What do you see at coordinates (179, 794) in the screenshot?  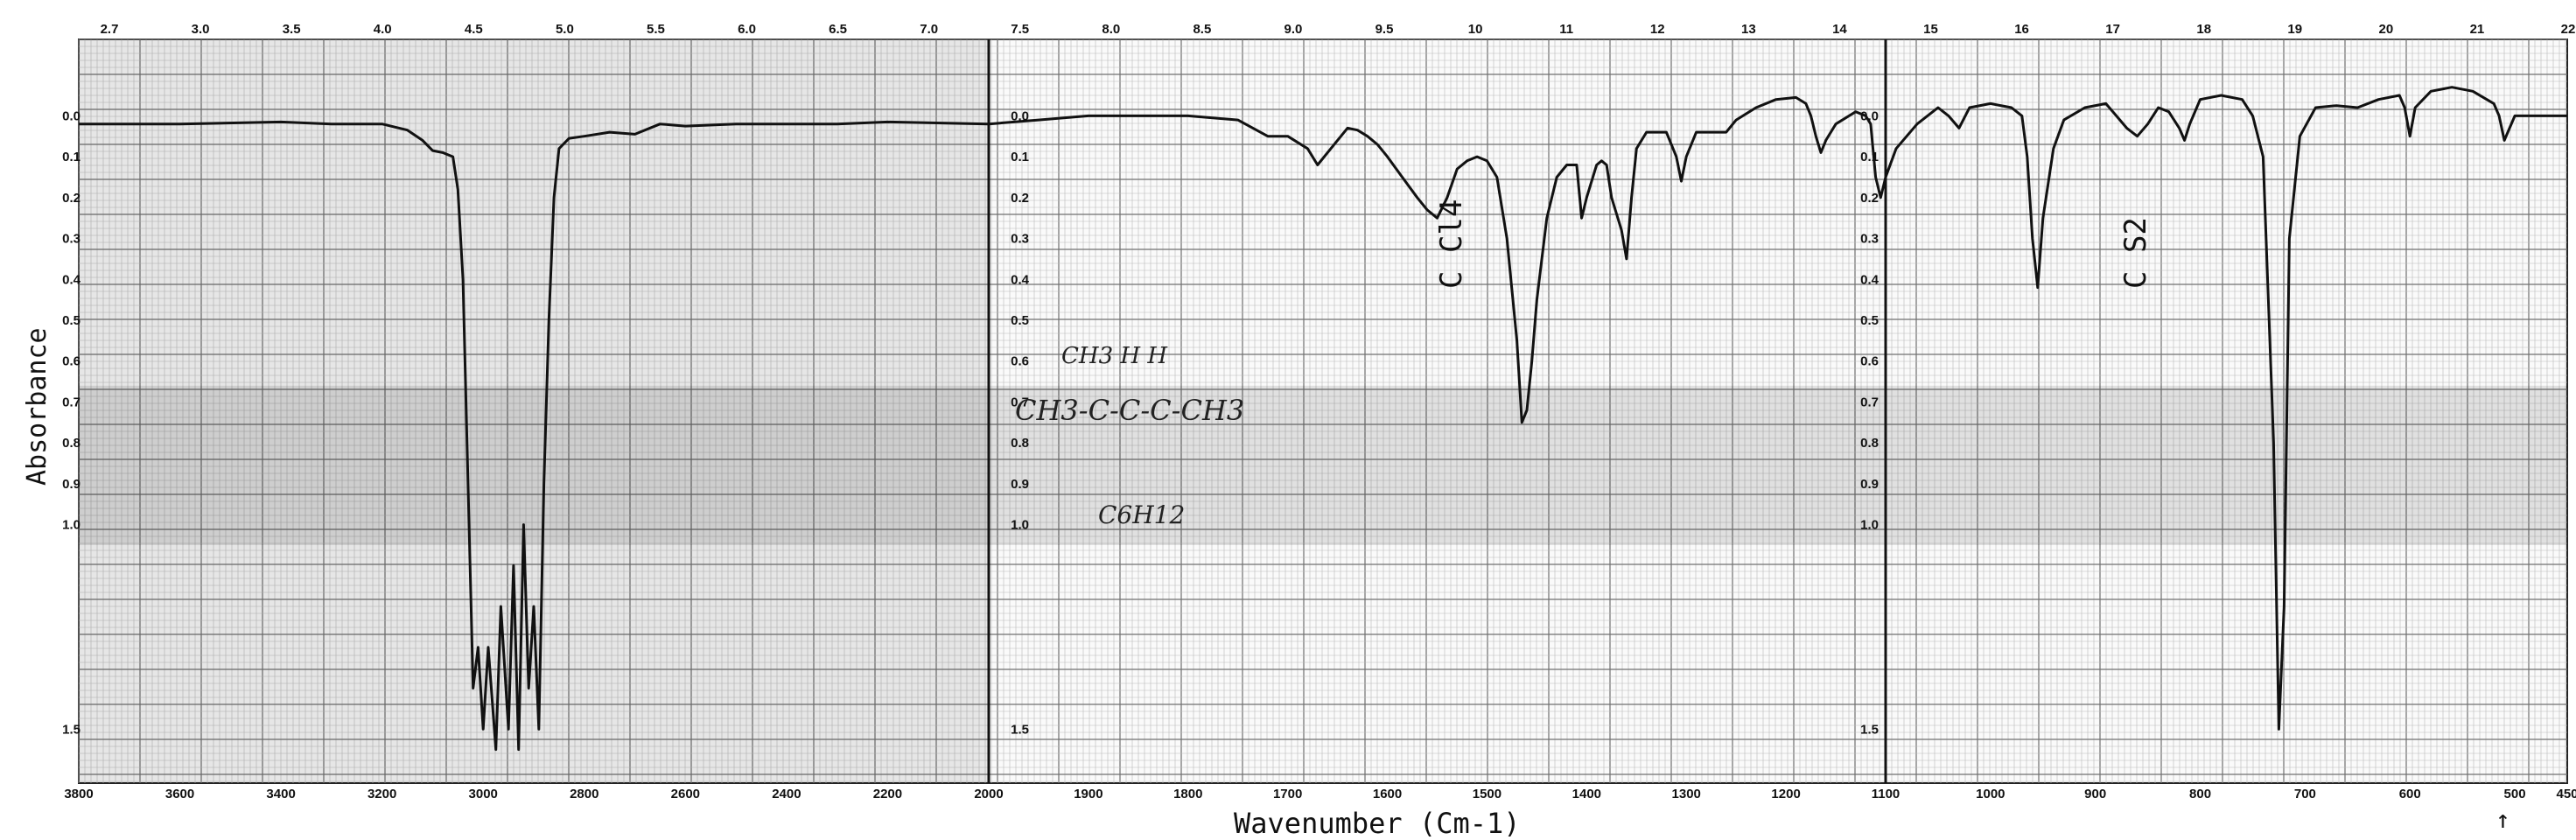 I see `x-tick-label: 3600` at bounding box center [179, 794].